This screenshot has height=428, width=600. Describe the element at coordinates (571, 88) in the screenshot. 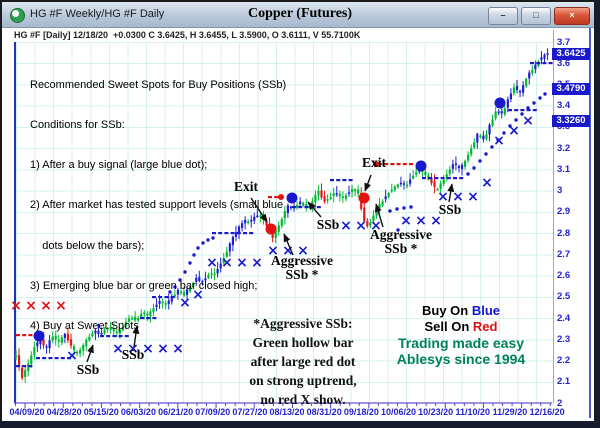

I see `price-flag: 3.4790` at that location.